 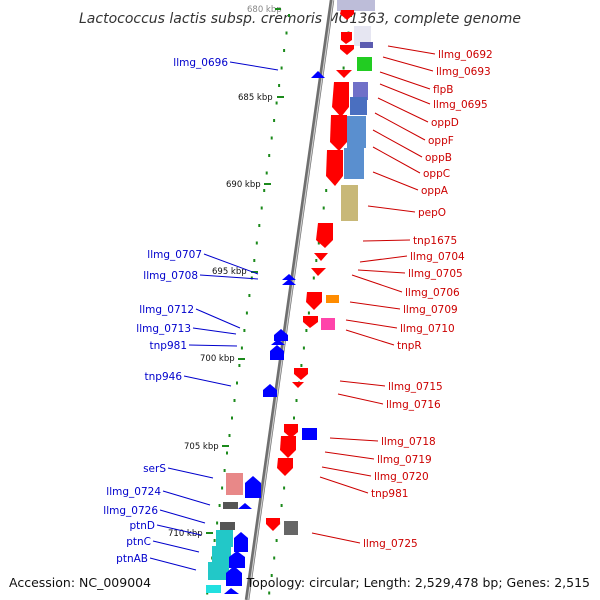 I want to click on gene-label-tnp981-fwd: tnp981, so click(x=389, y=494).